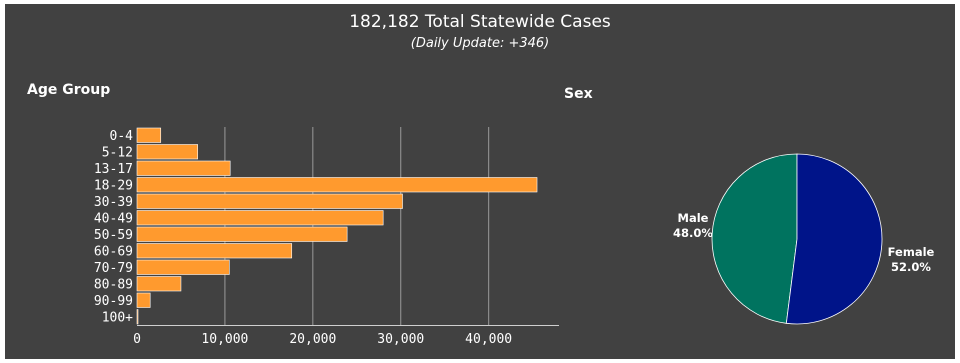 Image resolution: width=960 pixels, height=363 pixels. What do you see at coordinates (113, 235) in the screenshot?
I see `category-label: 50-59` at bounding box center [113, 235].